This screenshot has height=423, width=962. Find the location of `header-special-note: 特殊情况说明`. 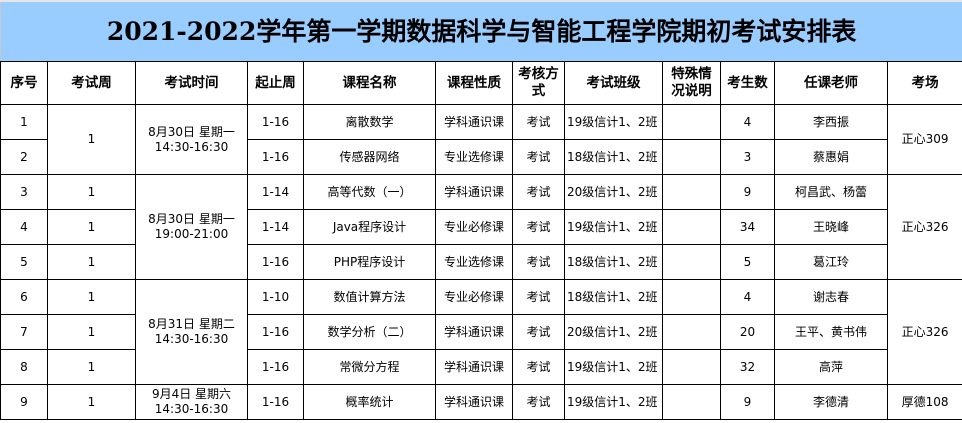

header-special-note: 特殊情况说明 is located at coordinates (691, 83).